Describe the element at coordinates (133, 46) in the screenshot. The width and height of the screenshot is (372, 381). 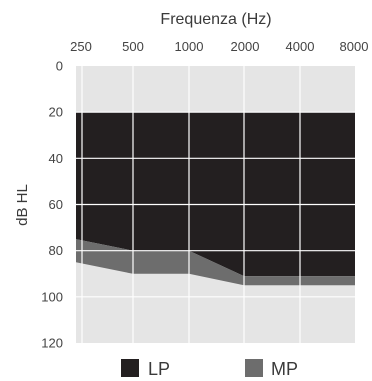
I see `x-tick-label: 500` at that location.